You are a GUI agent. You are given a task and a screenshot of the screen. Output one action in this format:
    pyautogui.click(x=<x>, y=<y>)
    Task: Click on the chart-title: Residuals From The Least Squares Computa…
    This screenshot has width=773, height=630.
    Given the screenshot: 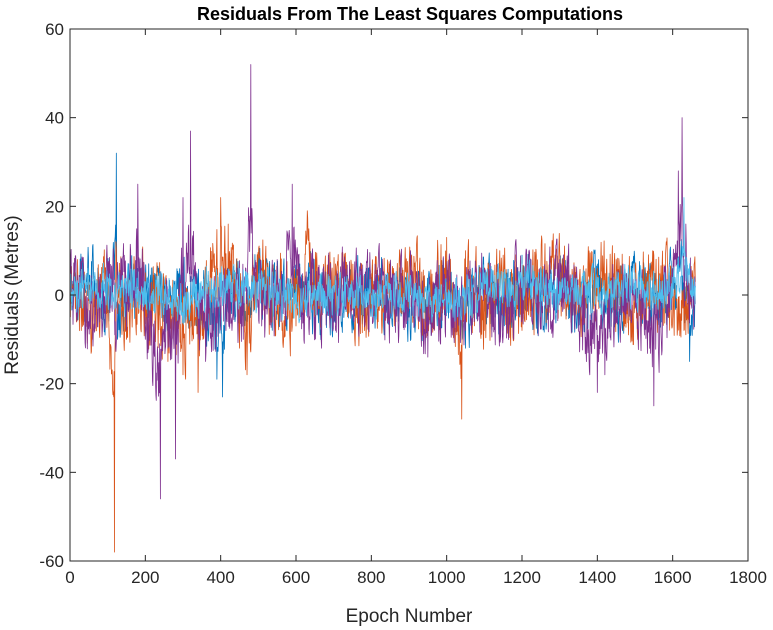 What is the action you would take?
    pyautogui.click(x=410, y=14)
    